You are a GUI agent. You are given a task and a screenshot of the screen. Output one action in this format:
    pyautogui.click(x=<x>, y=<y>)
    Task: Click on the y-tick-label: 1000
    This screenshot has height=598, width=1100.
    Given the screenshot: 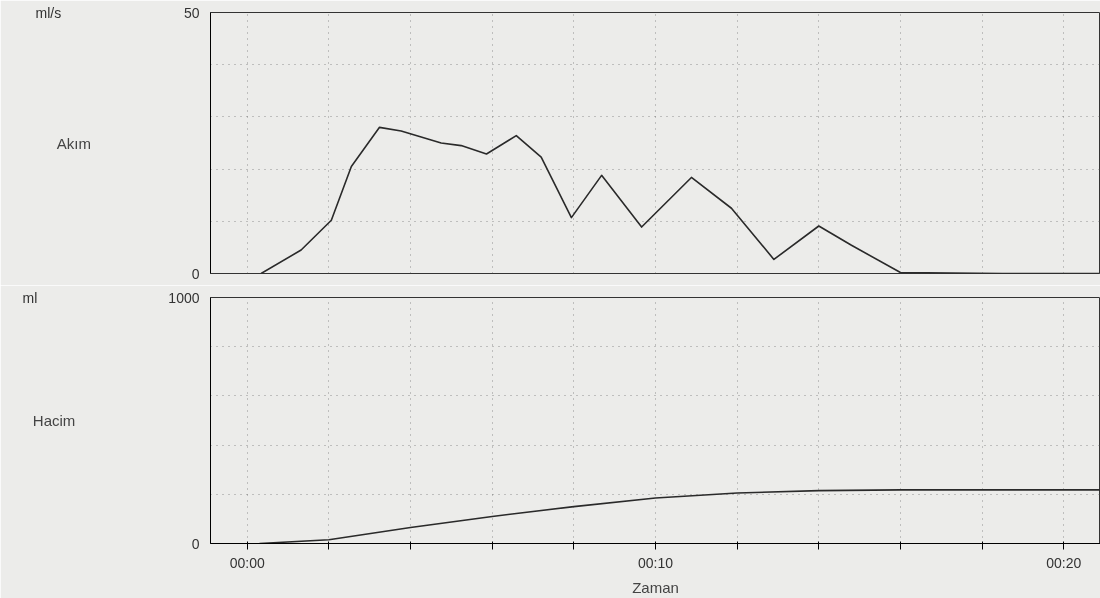 What is the action you would take?
    pyautogui.click(x=184, y=297)
    